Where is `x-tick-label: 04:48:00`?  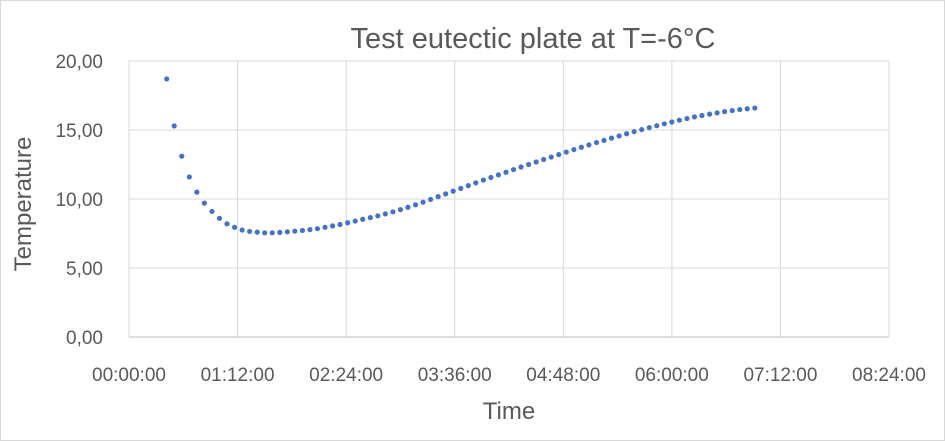 x-tick-label: 04:48:00 is located at coordinates (563, 375).